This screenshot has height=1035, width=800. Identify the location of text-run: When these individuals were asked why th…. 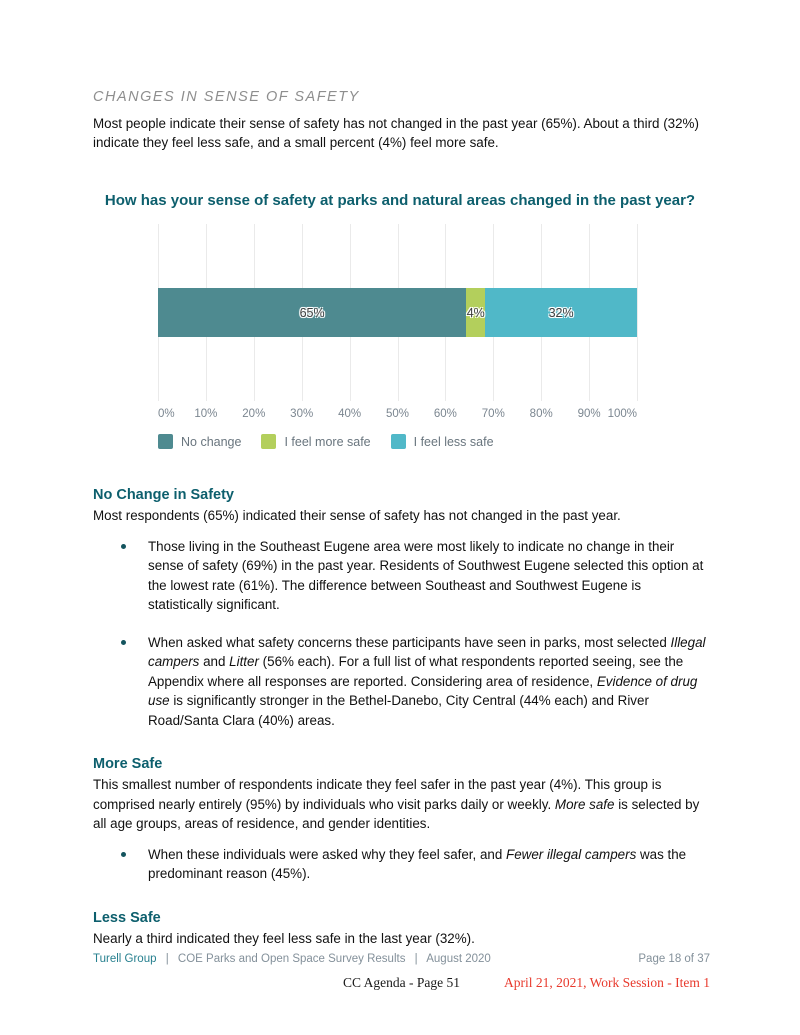
(327, 854).